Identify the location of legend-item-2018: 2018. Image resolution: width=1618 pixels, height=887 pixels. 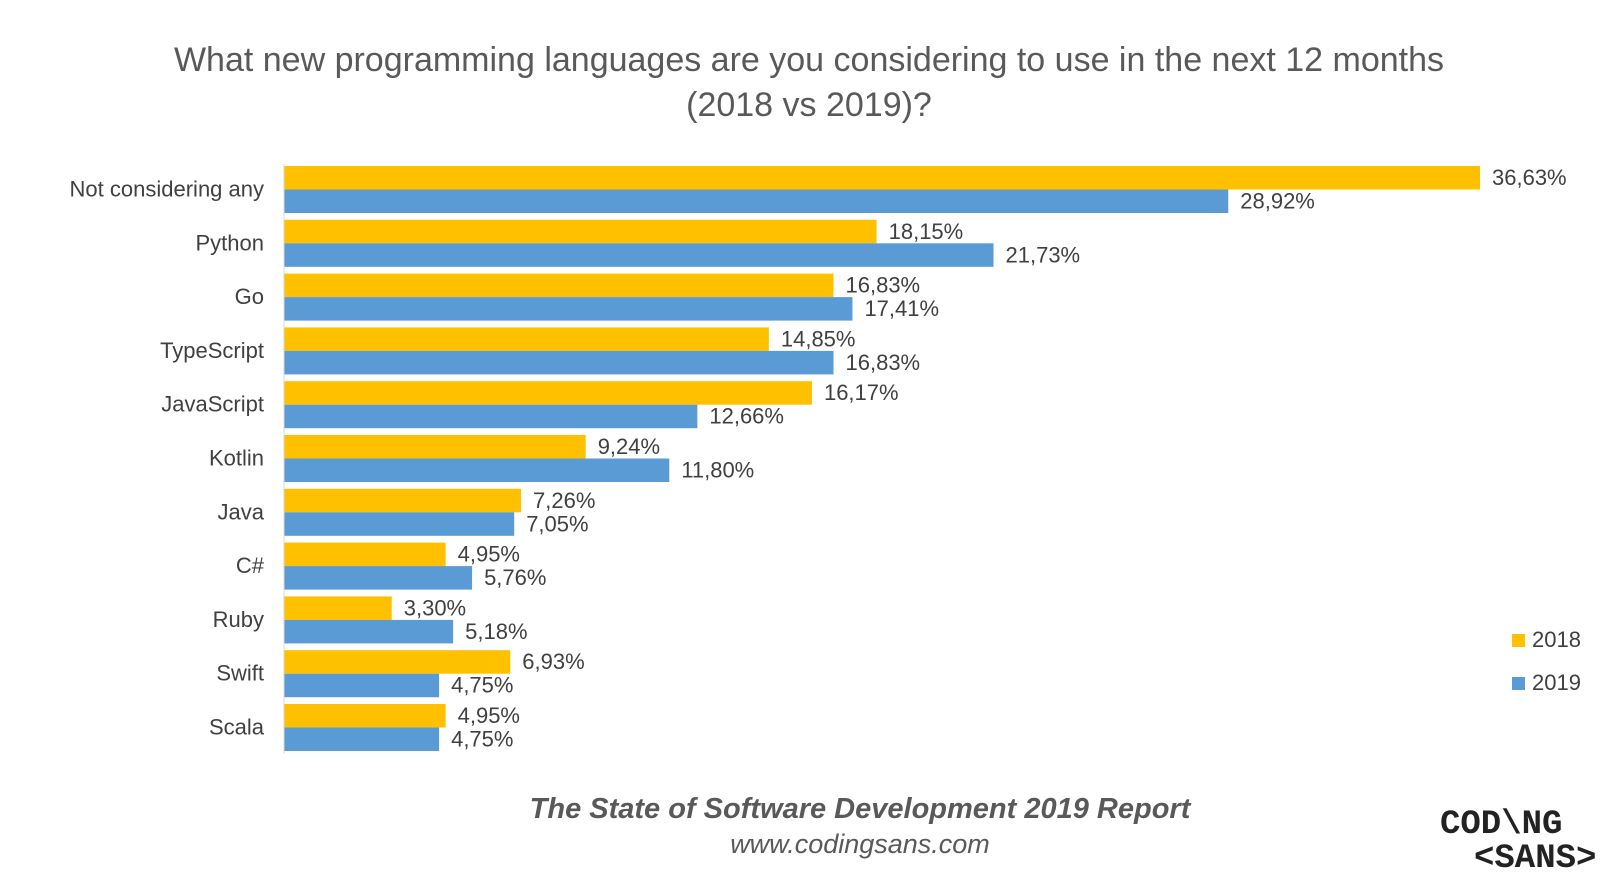
(1546, 640).